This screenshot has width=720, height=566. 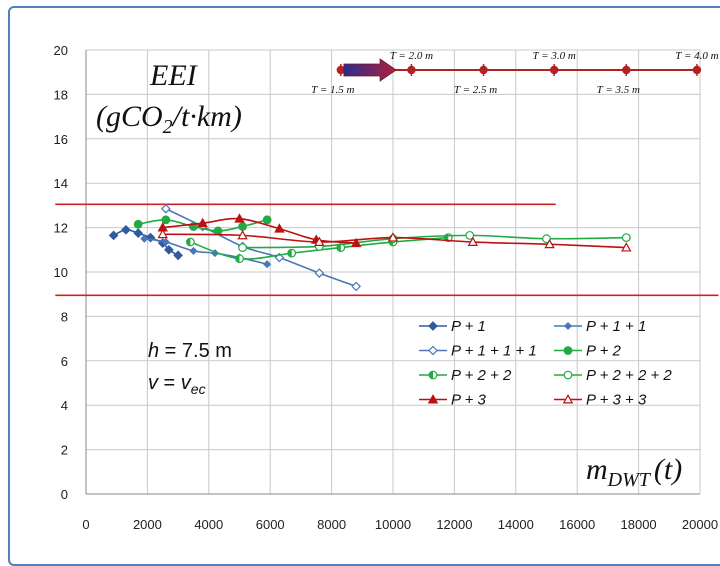 I want to click on legend-label: P + 2 + 2, so click(x=481, y=375).